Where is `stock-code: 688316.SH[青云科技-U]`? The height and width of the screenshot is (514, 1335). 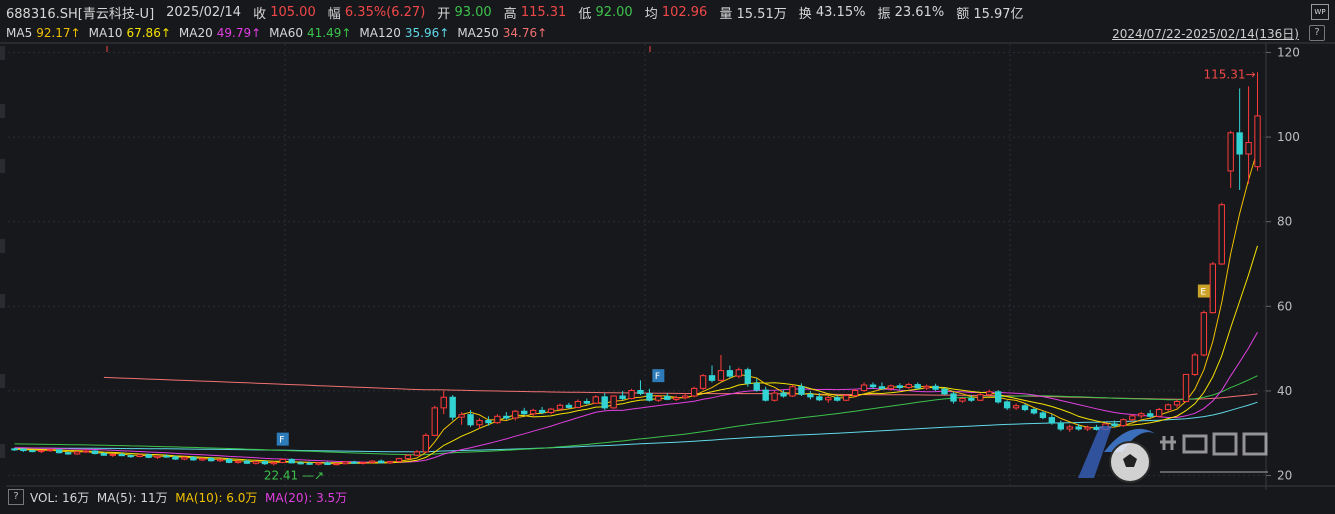
stock-code: 688316.SH[青云科技-U] is located at coordinates (80, 14).